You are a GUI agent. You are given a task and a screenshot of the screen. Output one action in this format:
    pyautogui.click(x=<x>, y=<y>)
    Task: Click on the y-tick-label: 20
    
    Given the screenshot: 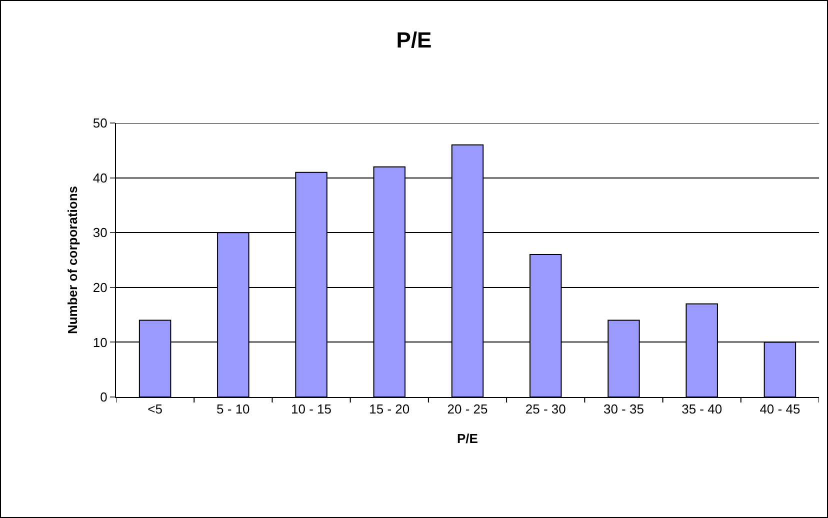 What is the action you would take?
    pyautogui.click(x=100, y=287)
    